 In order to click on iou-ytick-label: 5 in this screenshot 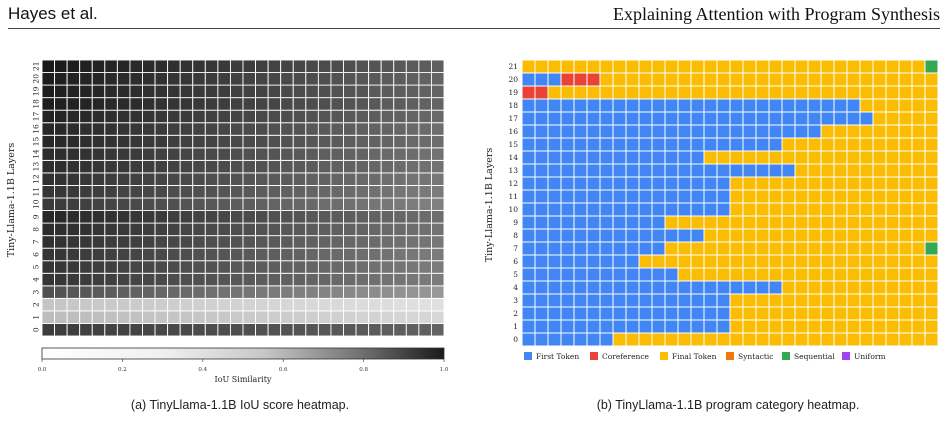, I will do `click(36, 266)`.